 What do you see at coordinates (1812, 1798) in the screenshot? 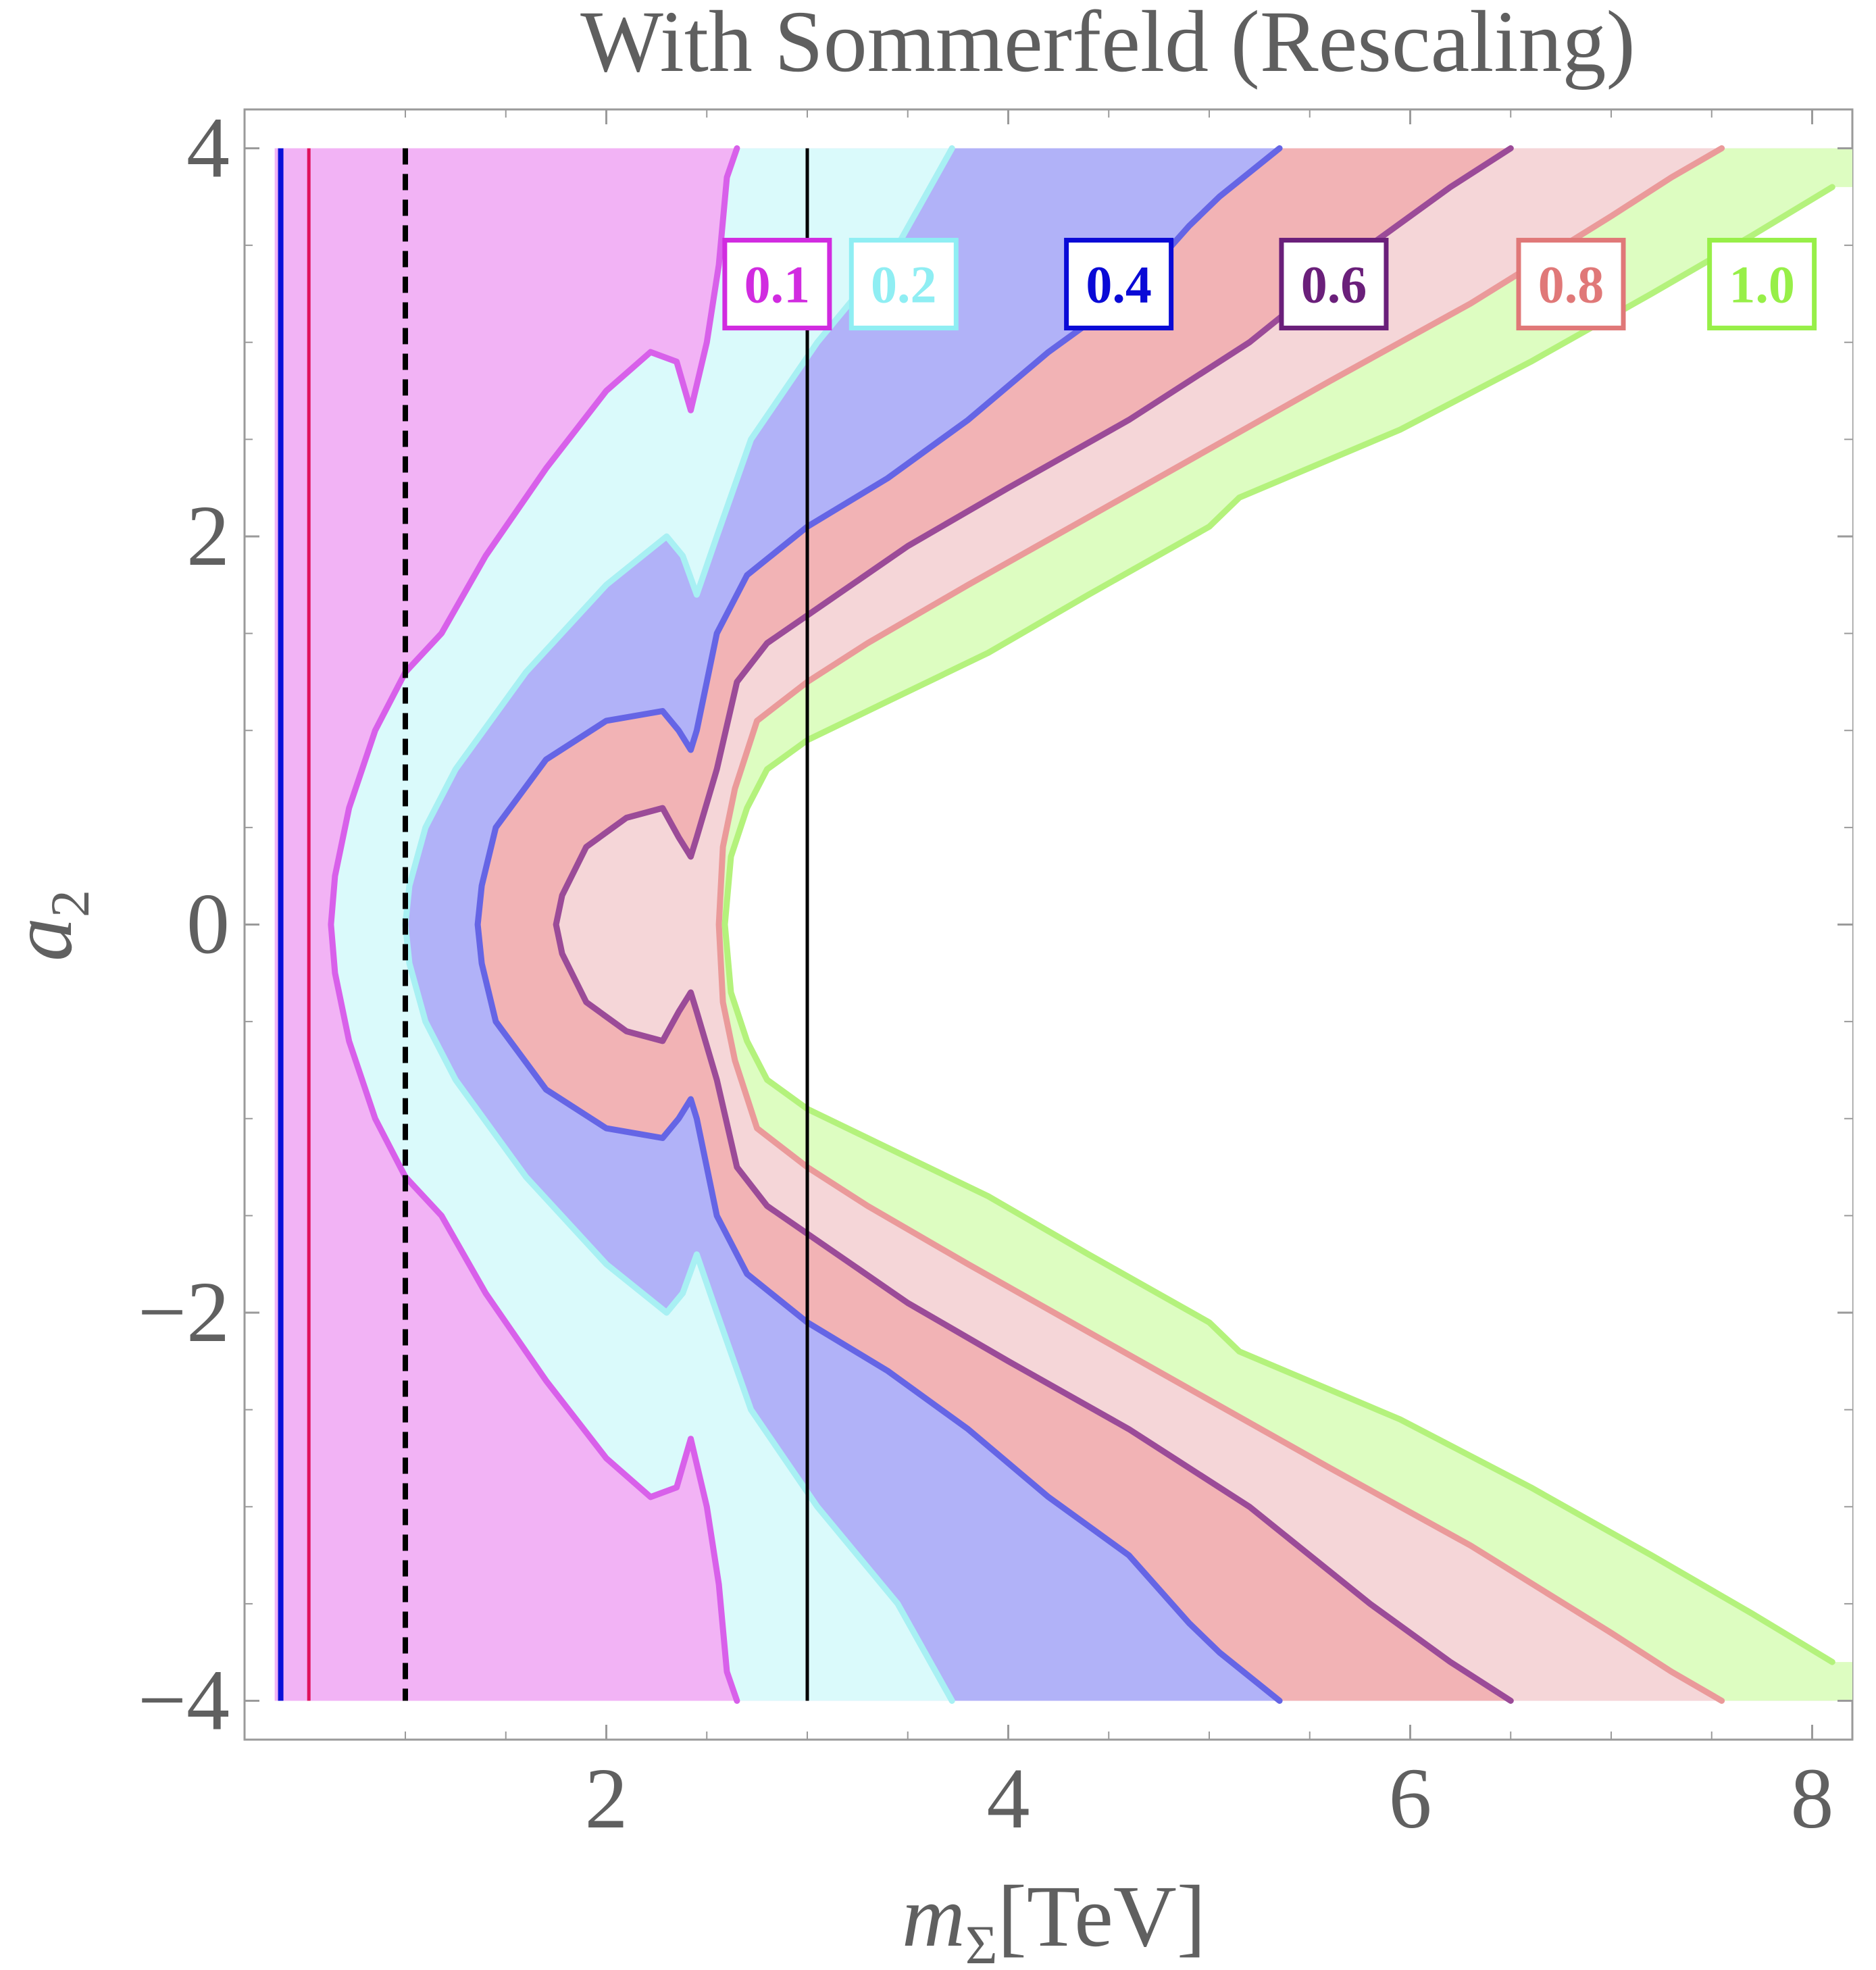
I see `x-tick-label: 8` at bounding box center [1812, 1798].